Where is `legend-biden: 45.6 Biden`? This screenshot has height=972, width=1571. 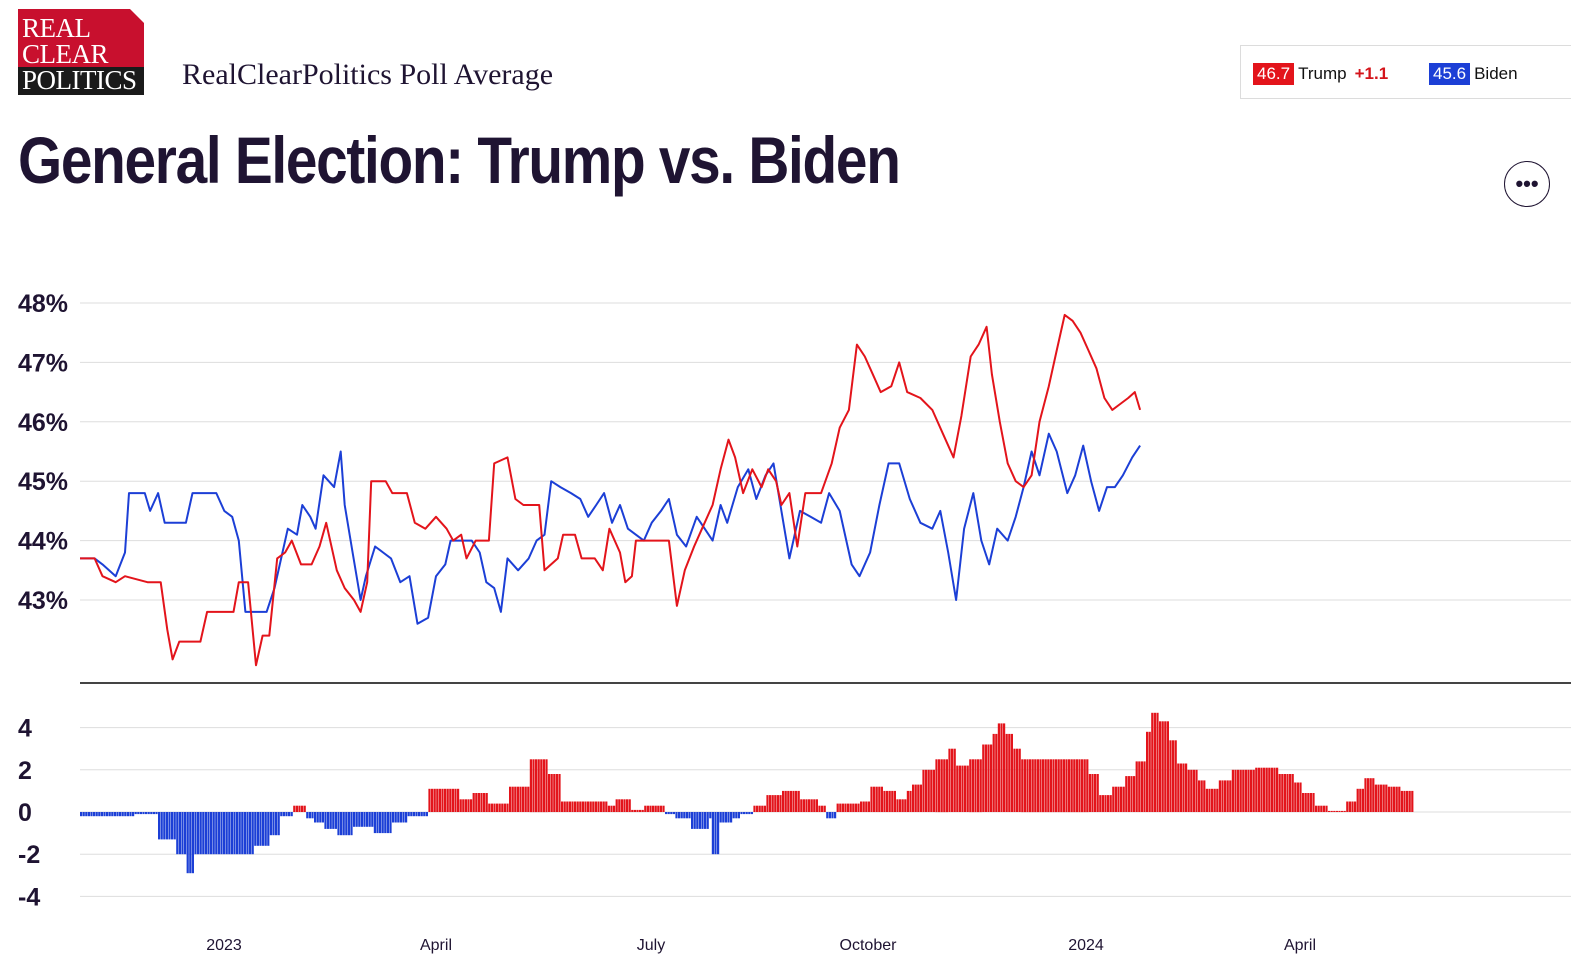
legend-biden: 45.6 Biden is located at coordinates (1473, 74).